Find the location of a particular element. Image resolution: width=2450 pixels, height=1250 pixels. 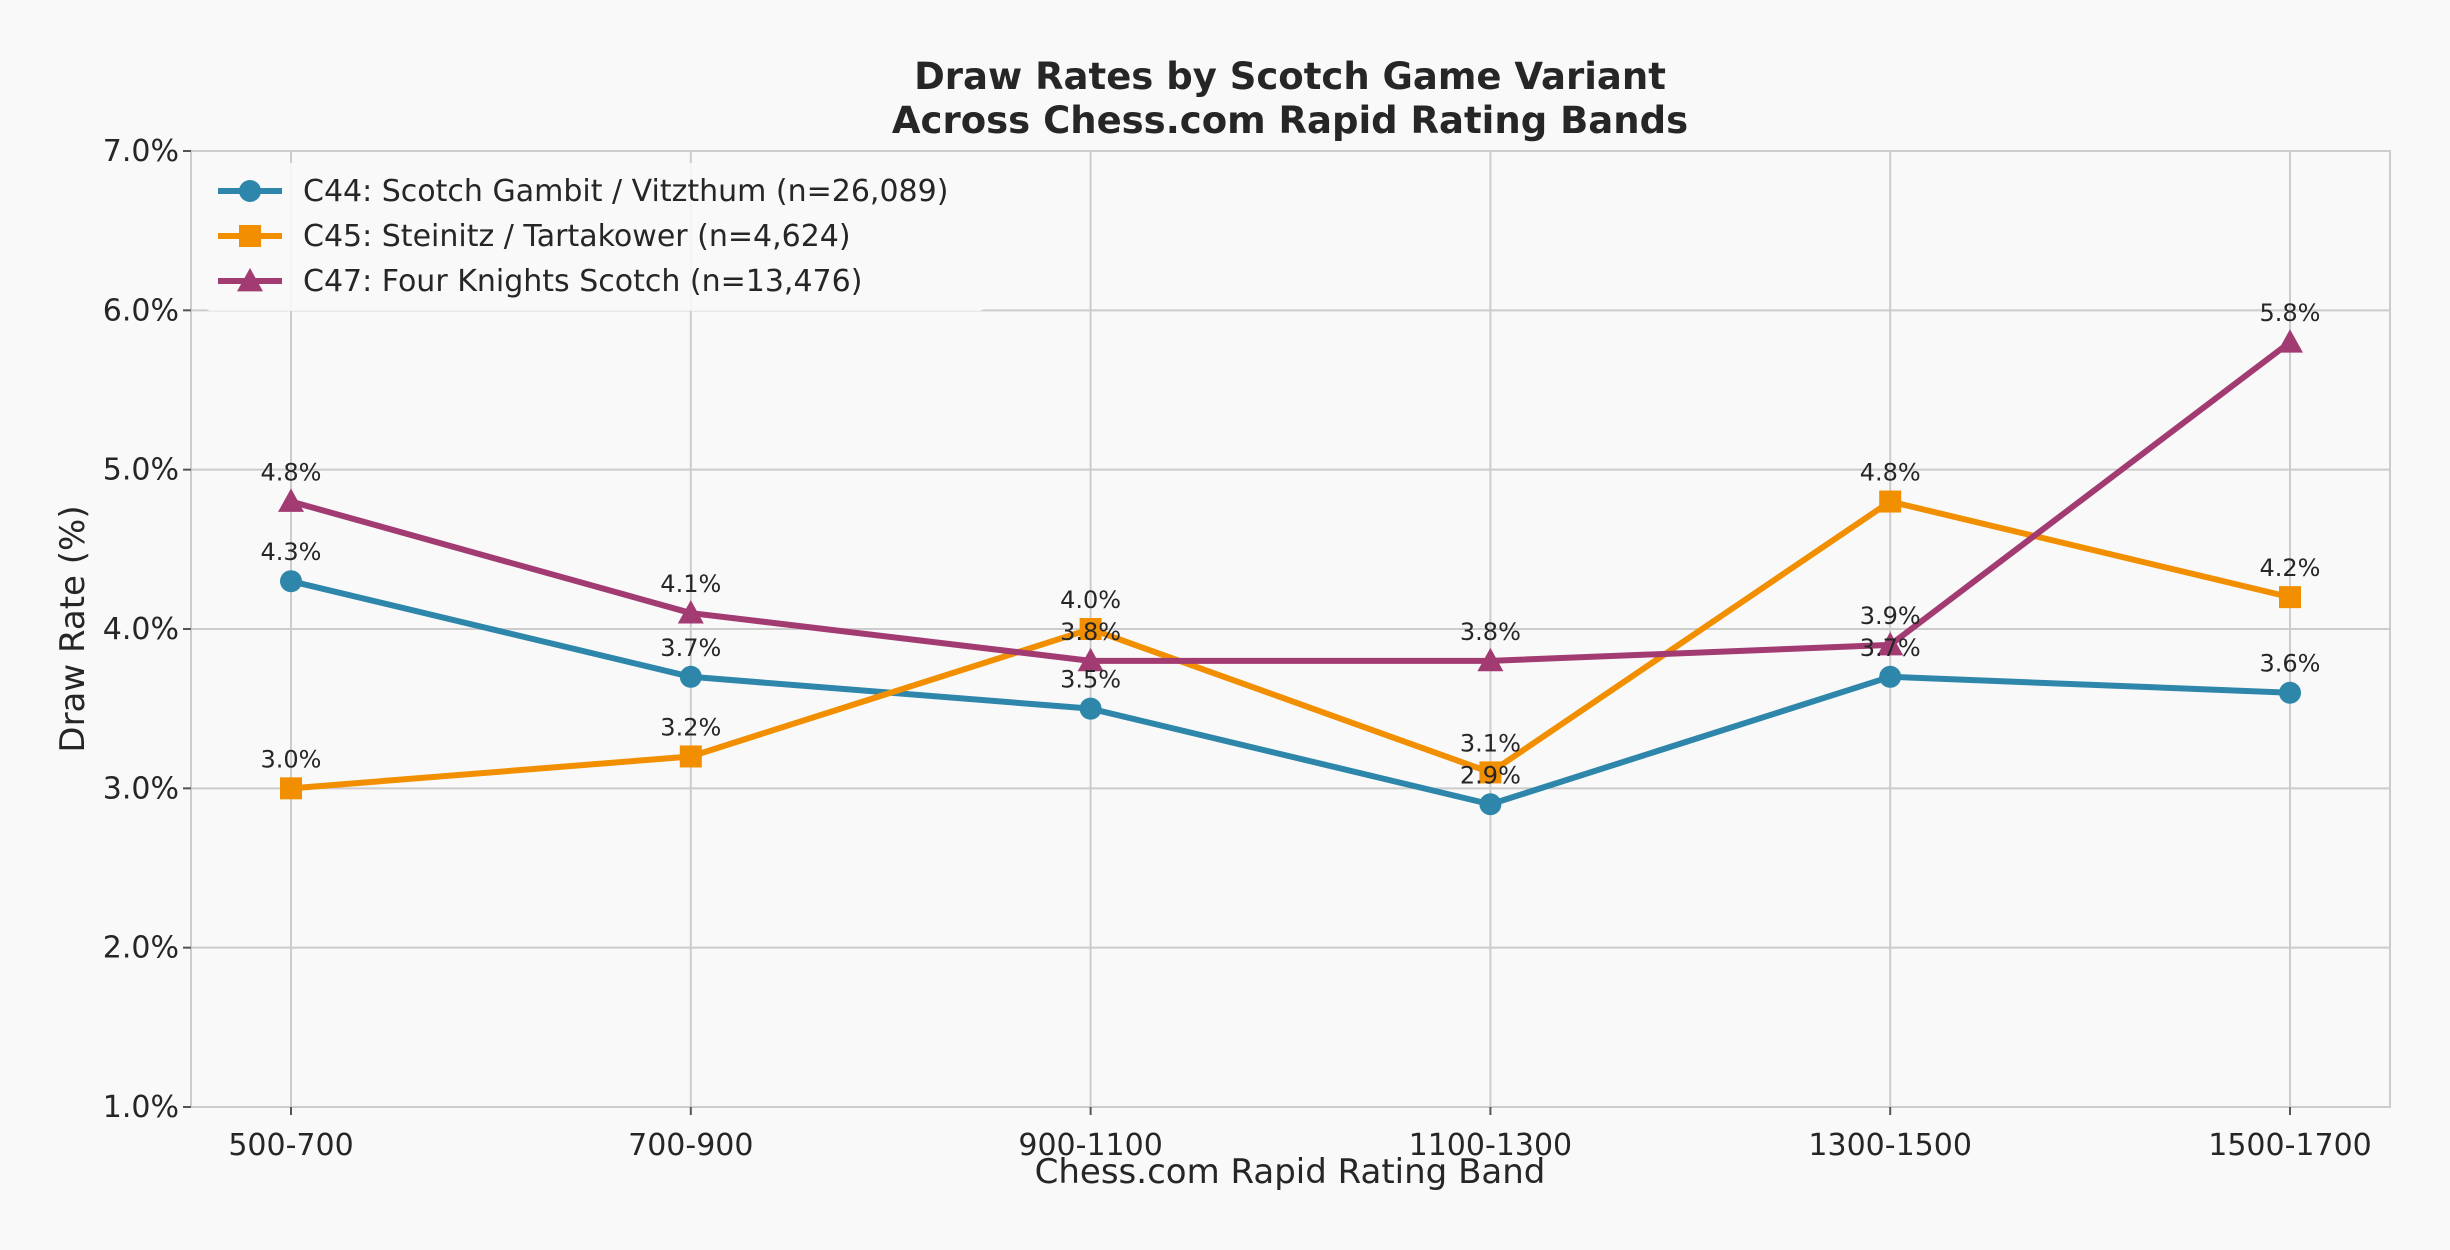

y-tick-label: 4.0% is located at coordinates (141, 629).